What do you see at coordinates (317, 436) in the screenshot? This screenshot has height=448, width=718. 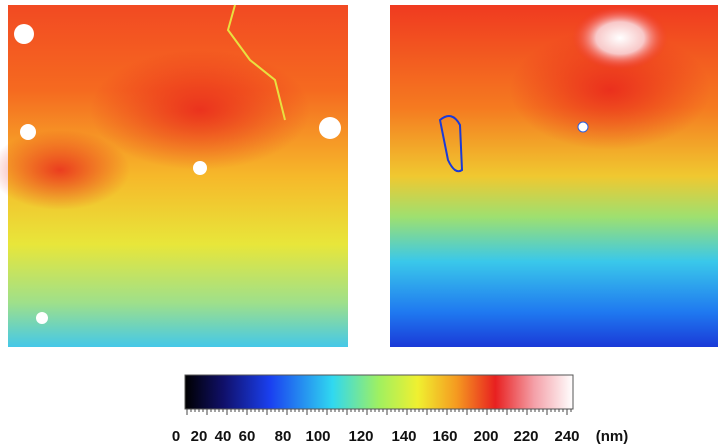 I see `colorbar-label: 100` at bounding box center [317, 436].